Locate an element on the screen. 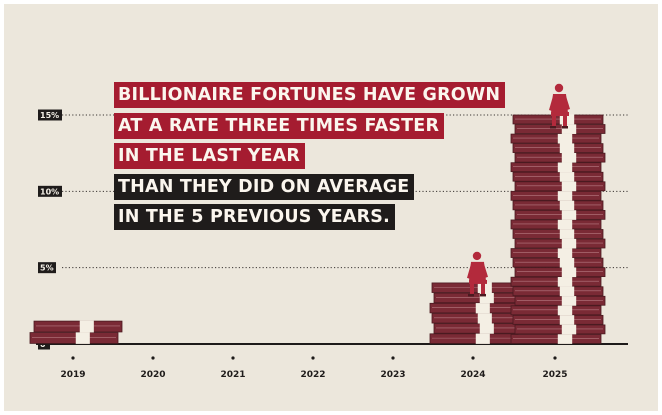 This screenshot has width=662, height=415. headline-line: THAN THEY DID ON AVERAGE is located at coordinates (309, 187).